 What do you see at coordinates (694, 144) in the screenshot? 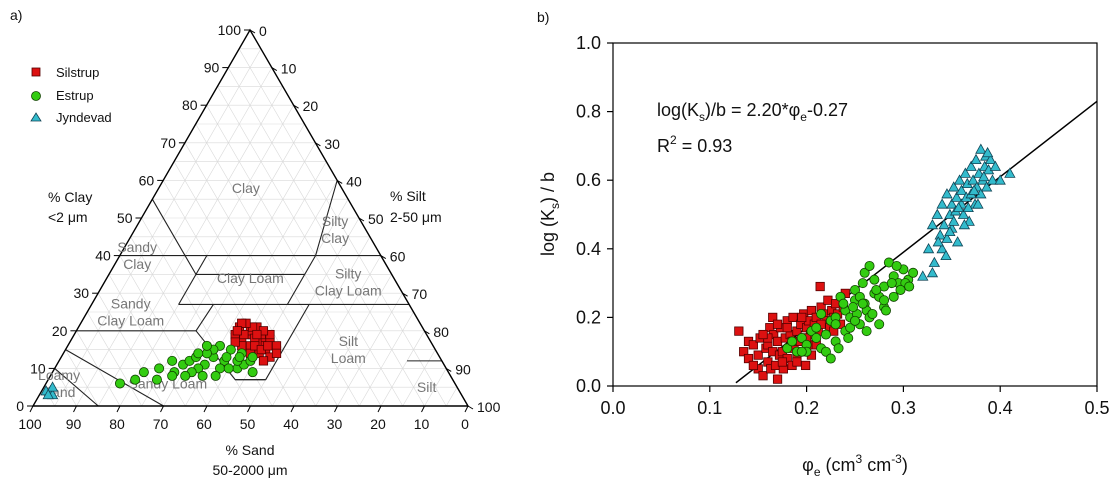
I see `r-squared-label: R2 = 0.93` at bounding box center [694, 144].